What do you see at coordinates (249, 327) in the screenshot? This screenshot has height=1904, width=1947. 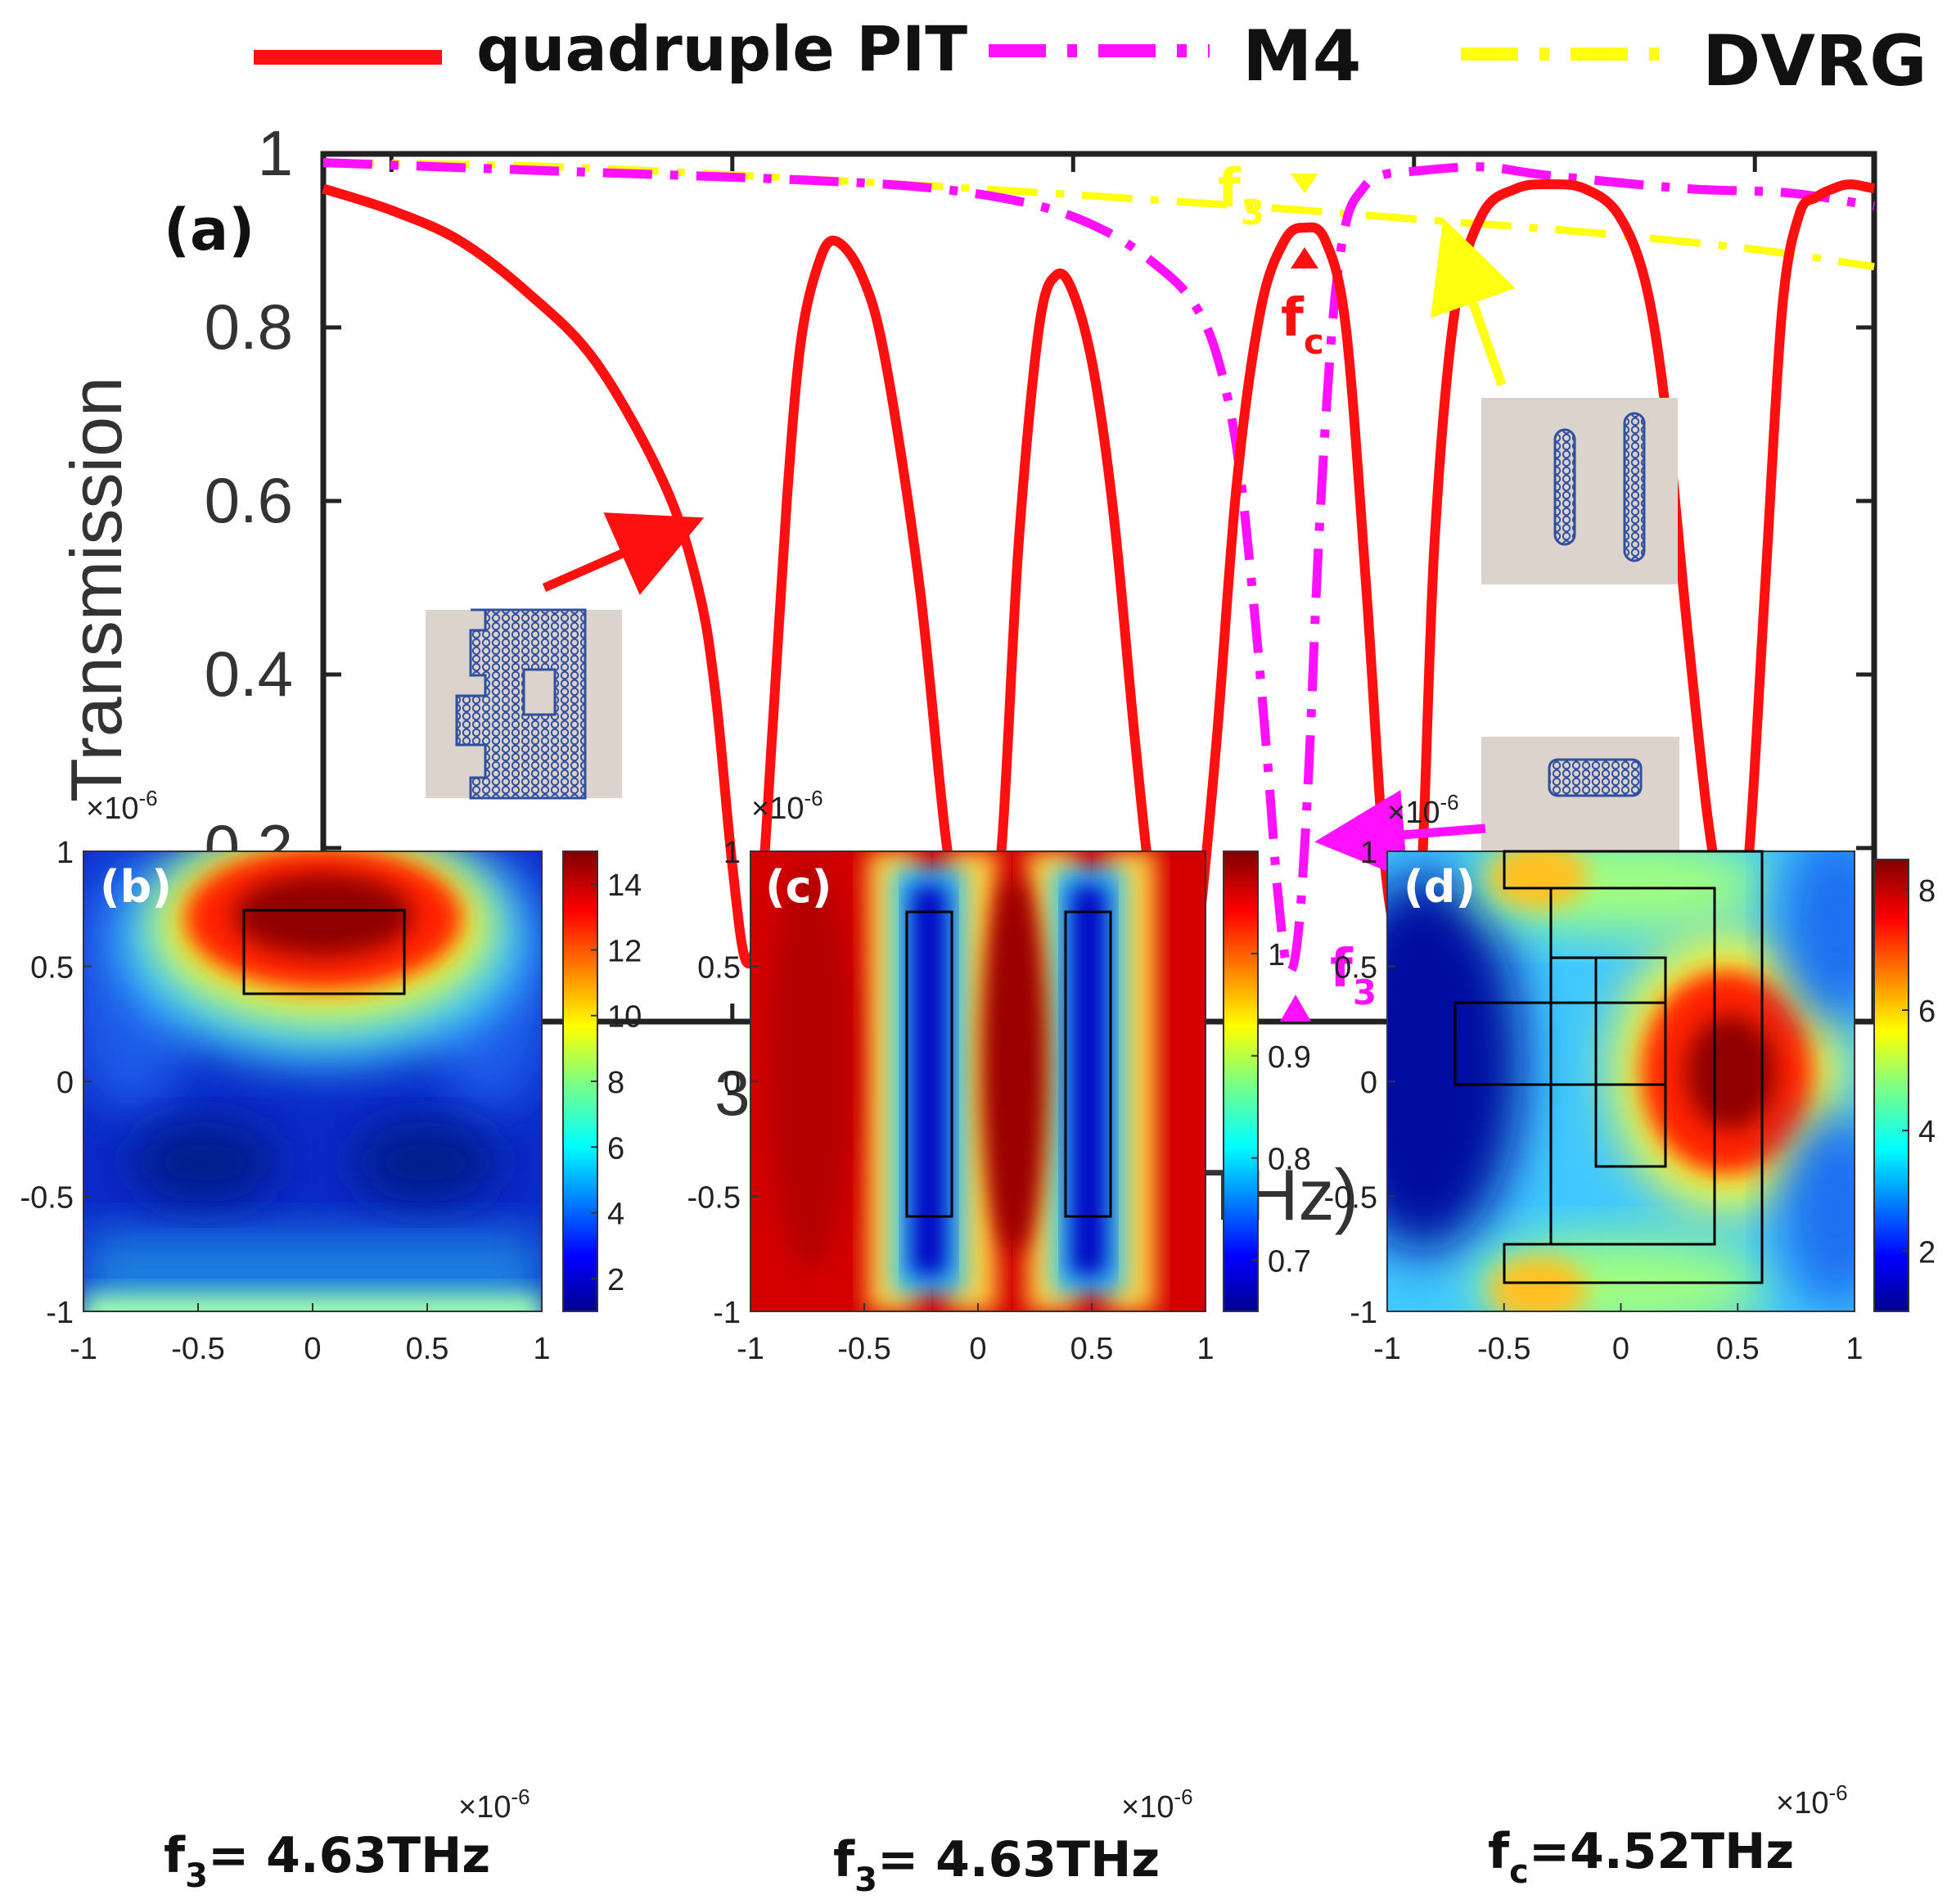 I see `y-tick-label-4: 0.8` at bounding box center [249, 327].